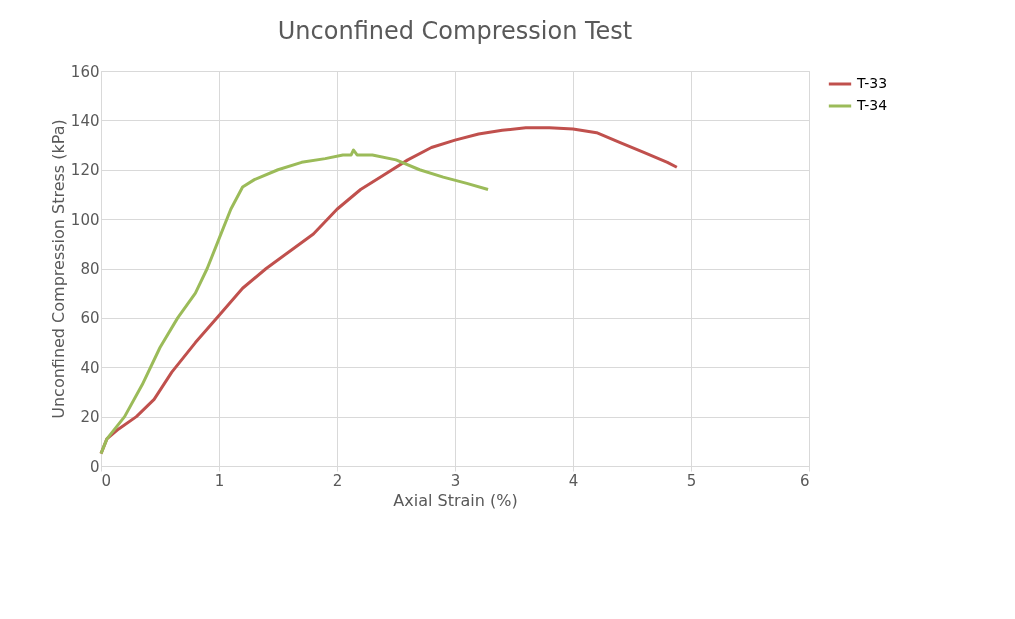 The image size is (1015, 619). I want to click on x-tick-label: 0, so click(106, 480).